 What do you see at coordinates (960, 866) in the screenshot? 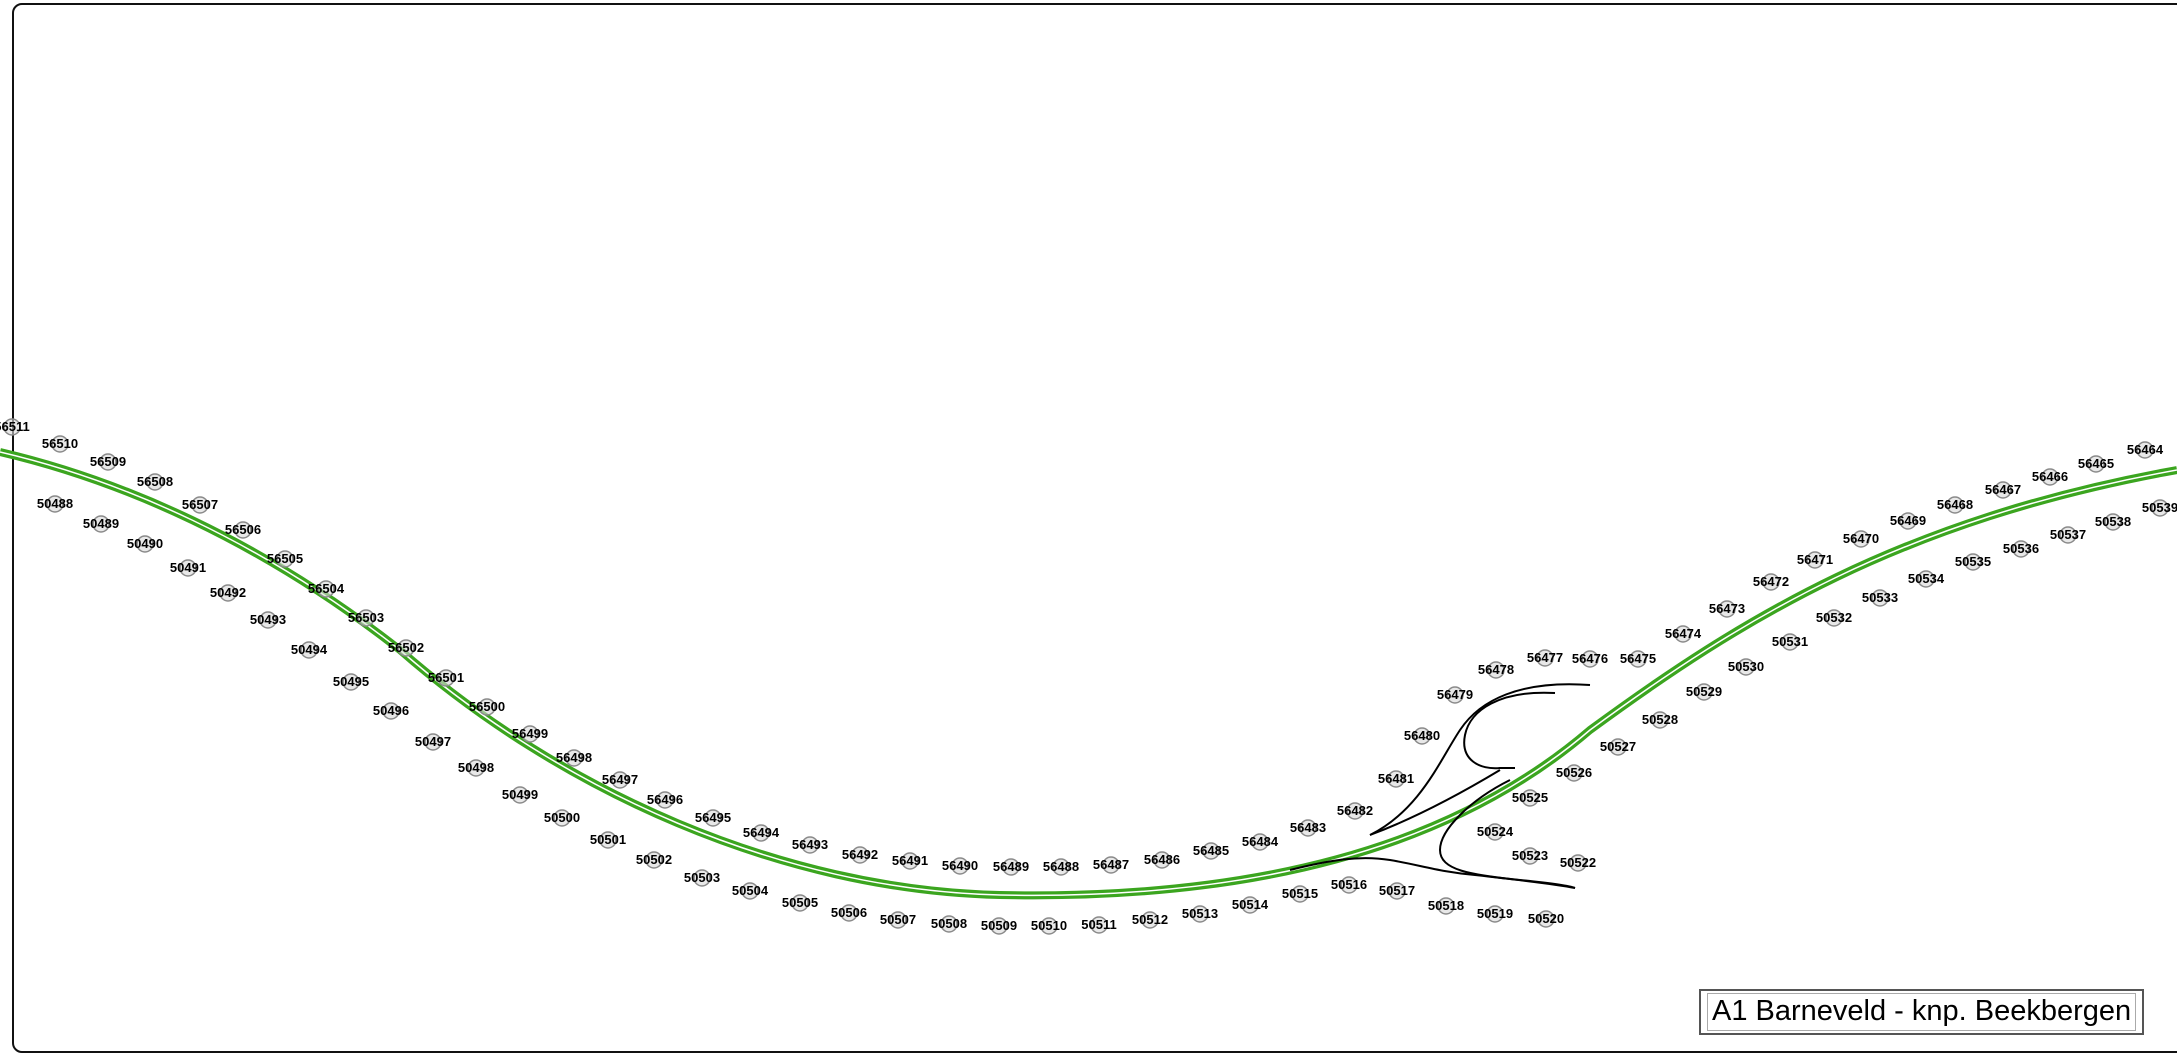
I see `sensor-marker-56490: 56490` at bounding box center [960, 866].